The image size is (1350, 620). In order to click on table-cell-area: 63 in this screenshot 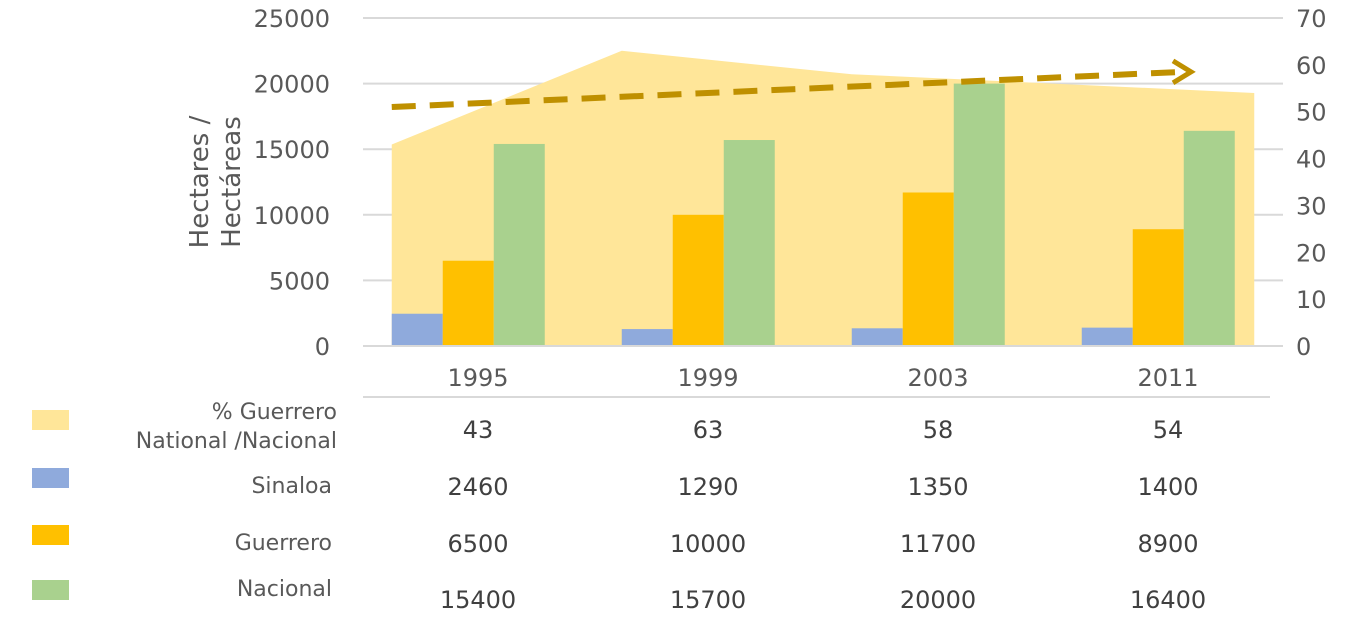, I will do `click(708, 430)`.